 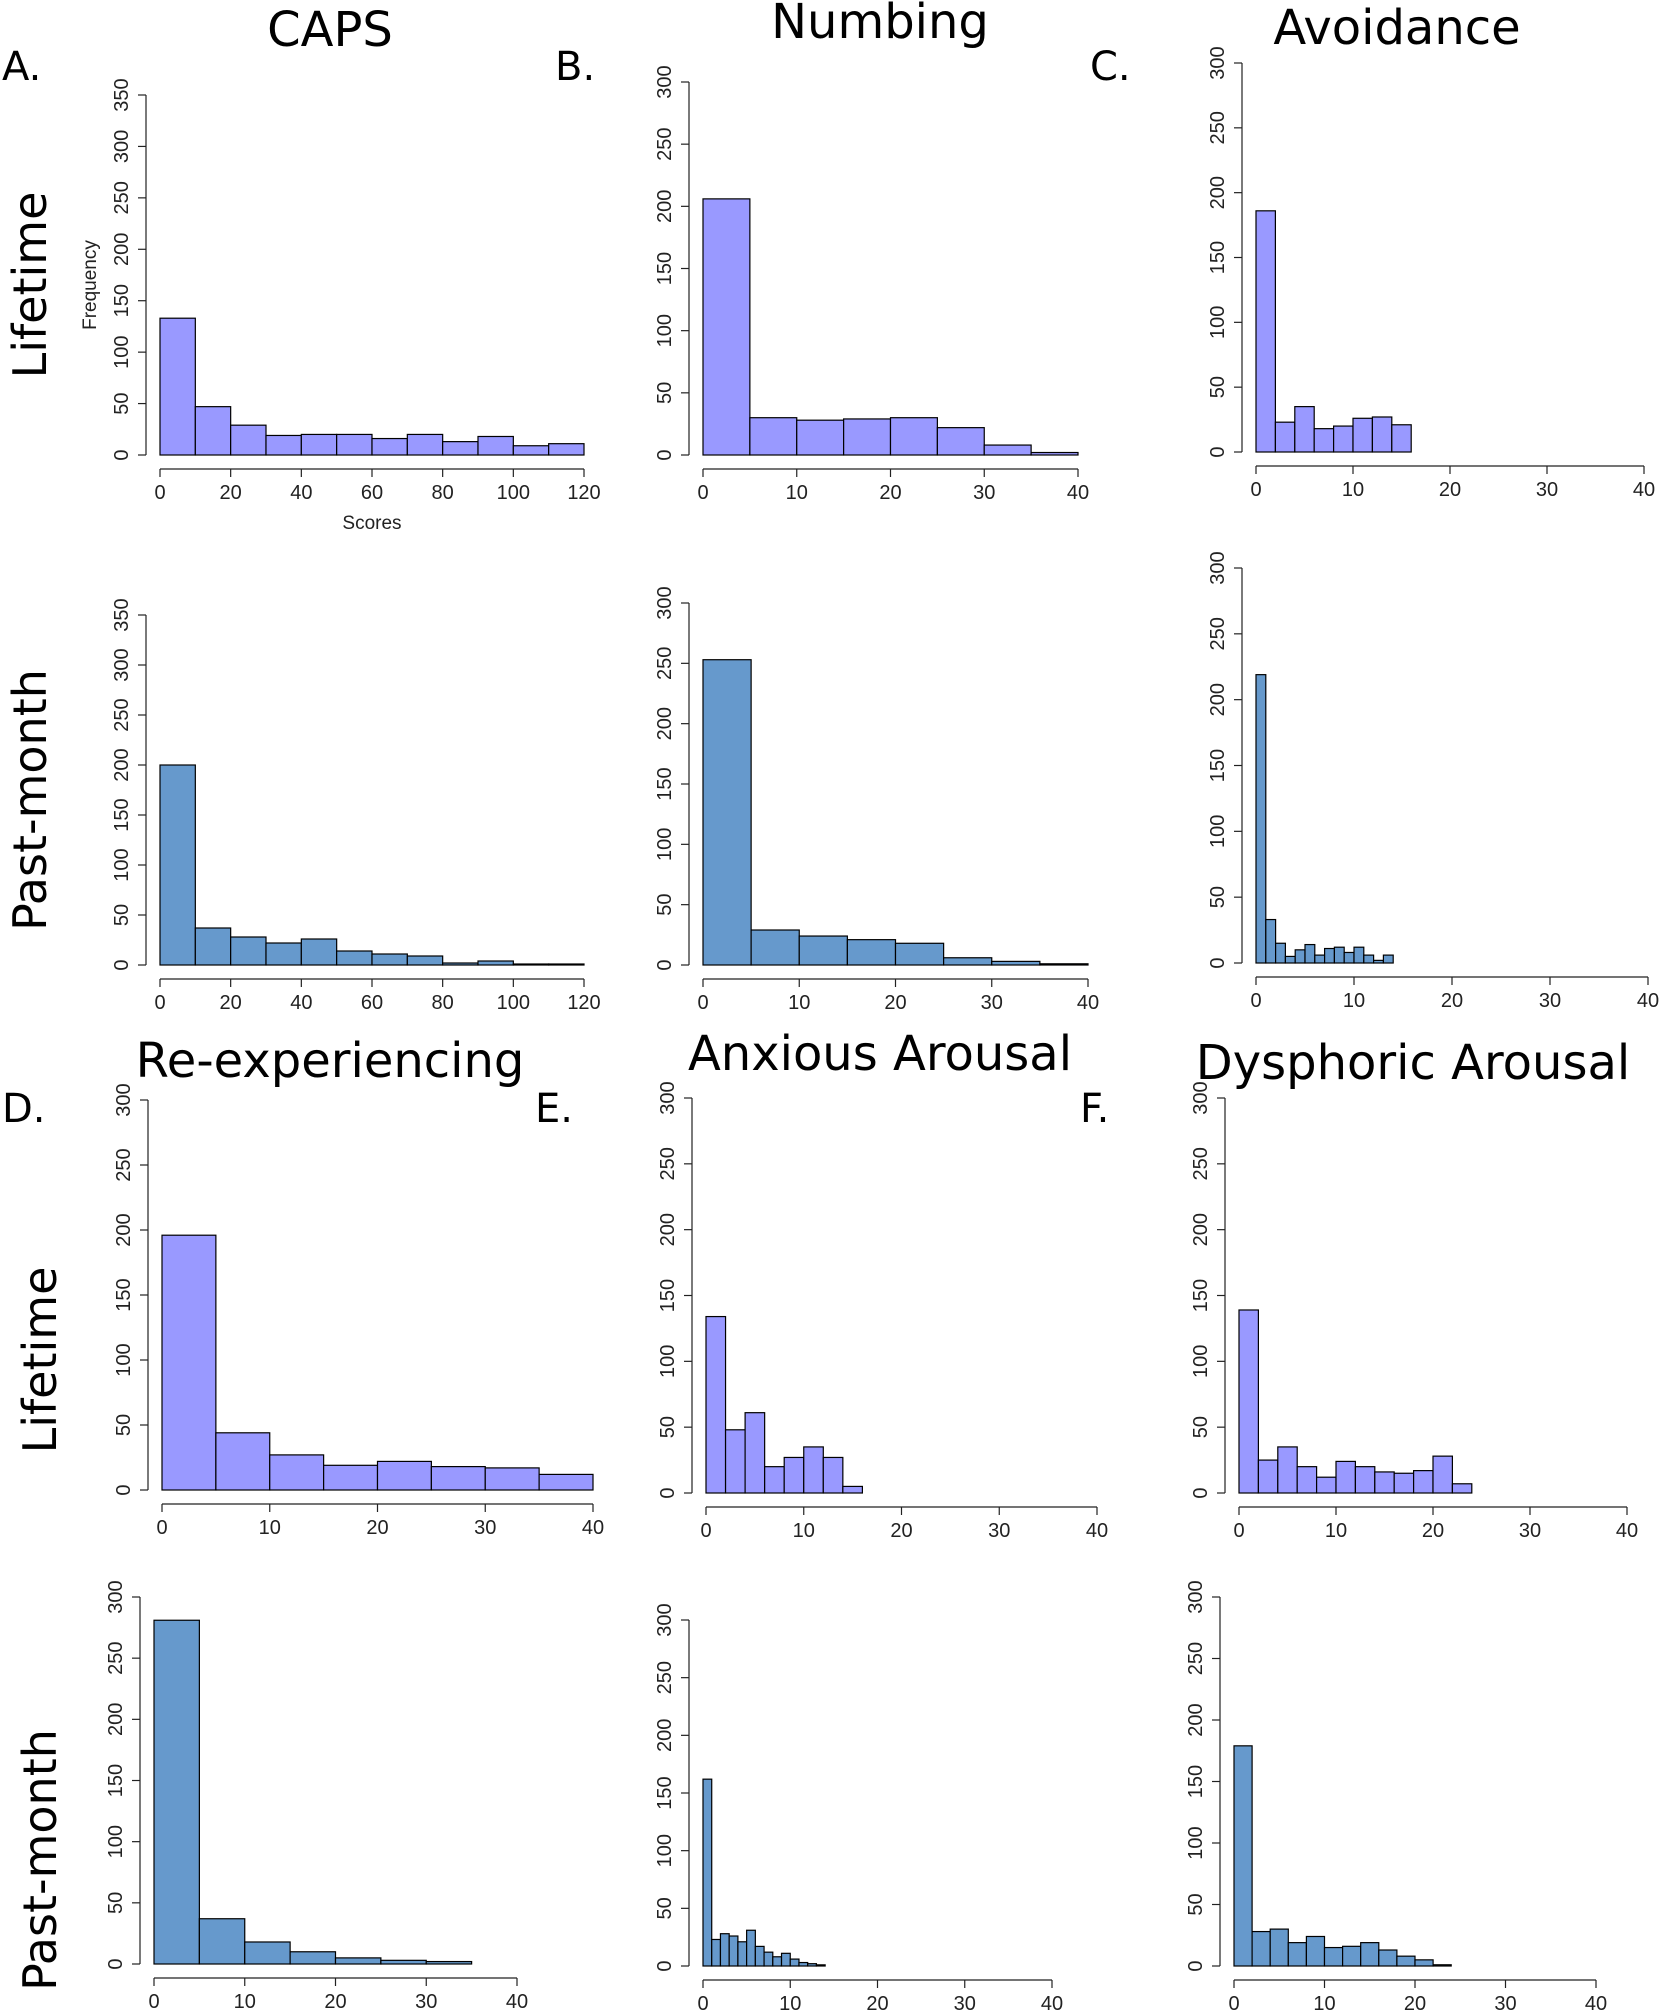 I want to click on numbing-past-month-y-tick-label: 200, so click(x=665, y=723).